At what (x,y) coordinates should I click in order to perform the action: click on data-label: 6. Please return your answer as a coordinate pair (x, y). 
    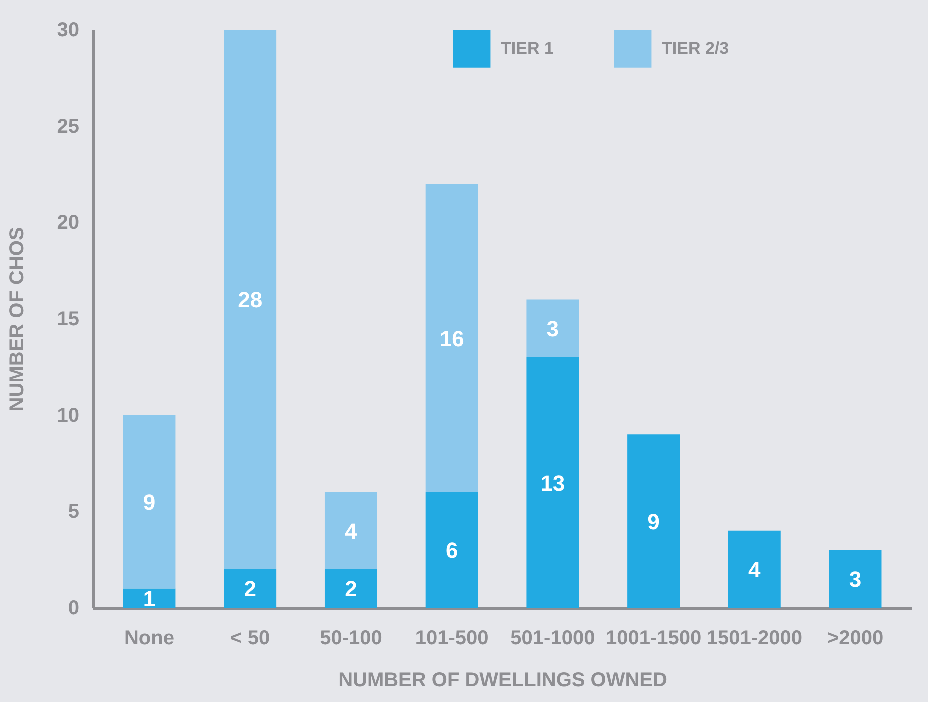
    Looking at the image, I should click on (452, 551).